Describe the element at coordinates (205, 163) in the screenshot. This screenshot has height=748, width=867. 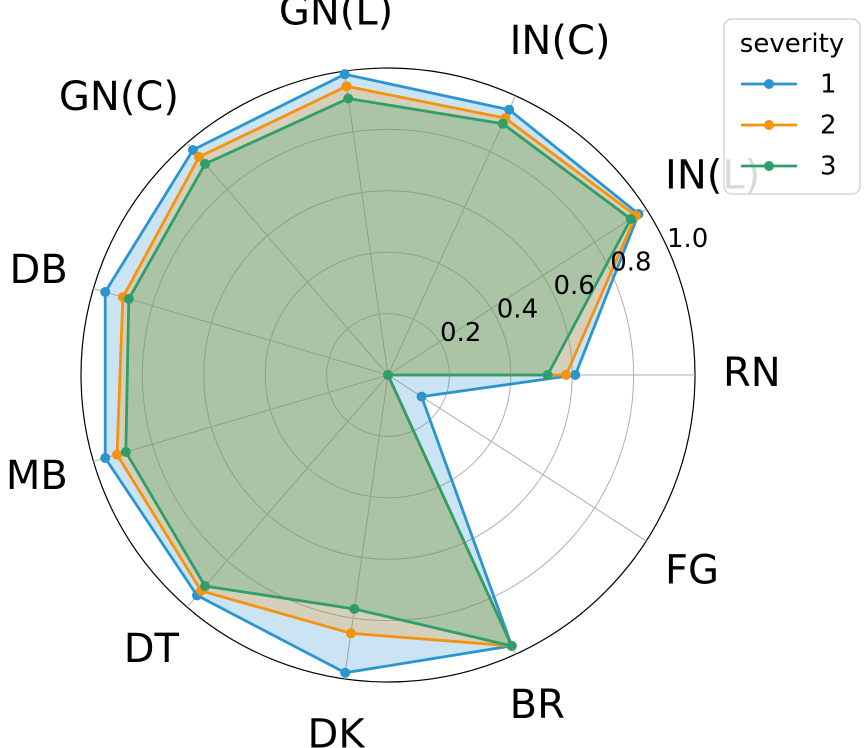
I see `series-3-point-GN(C)` at that location.